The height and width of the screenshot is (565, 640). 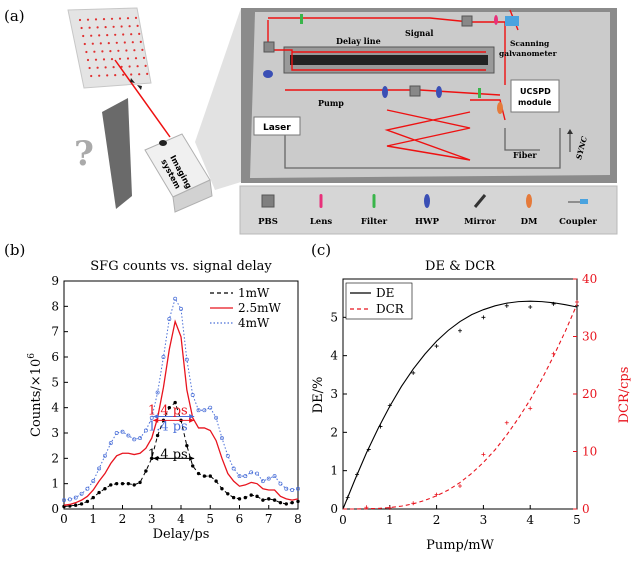 I want to click on y-tick-label: 5, so click(x=55, y=382).